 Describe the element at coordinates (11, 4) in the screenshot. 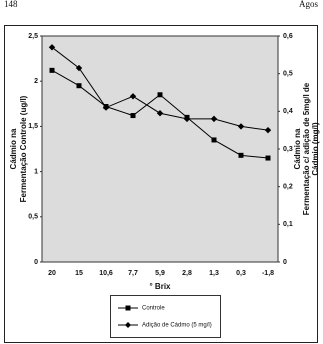

I see `page-number: 148` at that location.